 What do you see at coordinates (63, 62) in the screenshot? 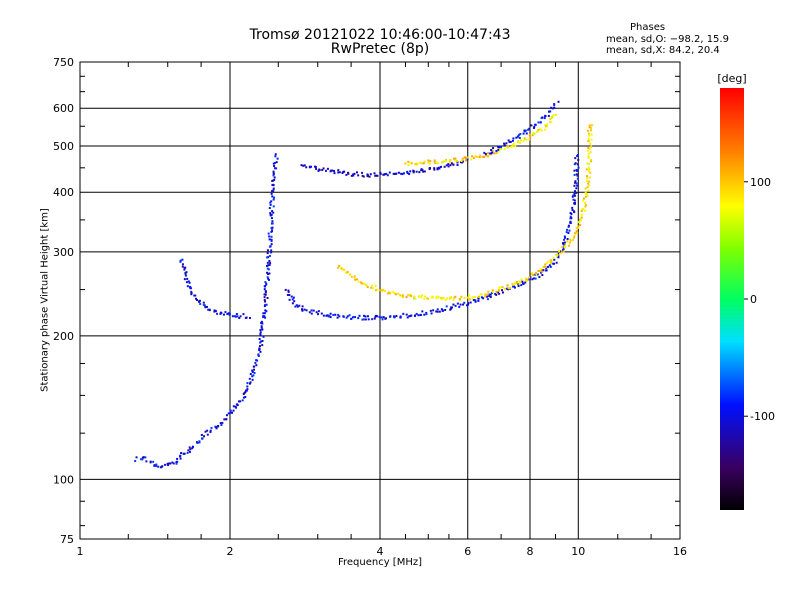
I see `y-tick-label: 750` at bounding box center [63, 62].